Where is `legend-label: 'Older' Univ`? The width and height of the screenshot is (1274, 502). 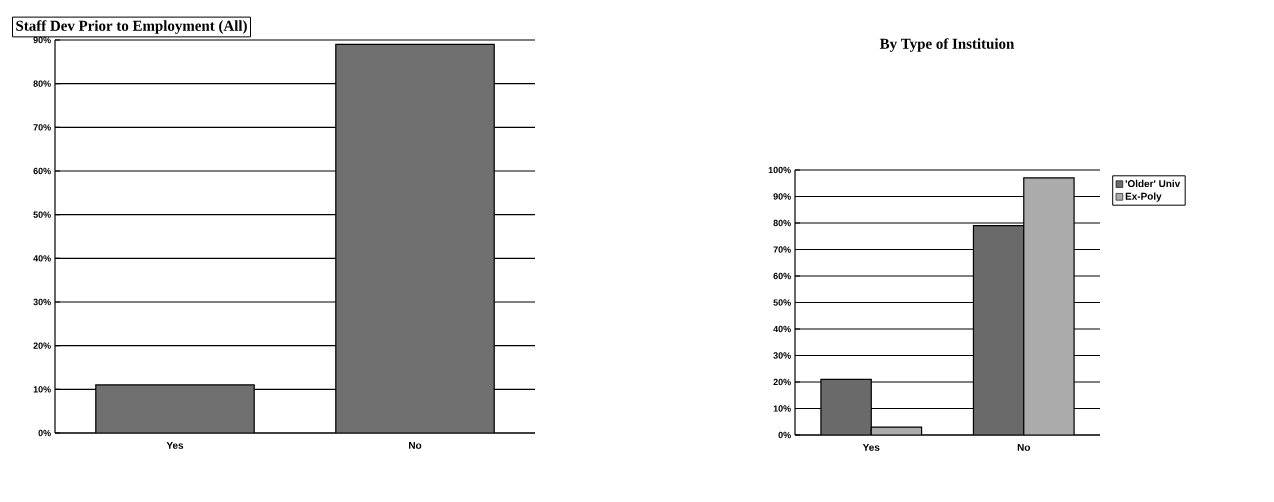
legend-label: 'Older' Univ is located at coordinates (1153, 183).